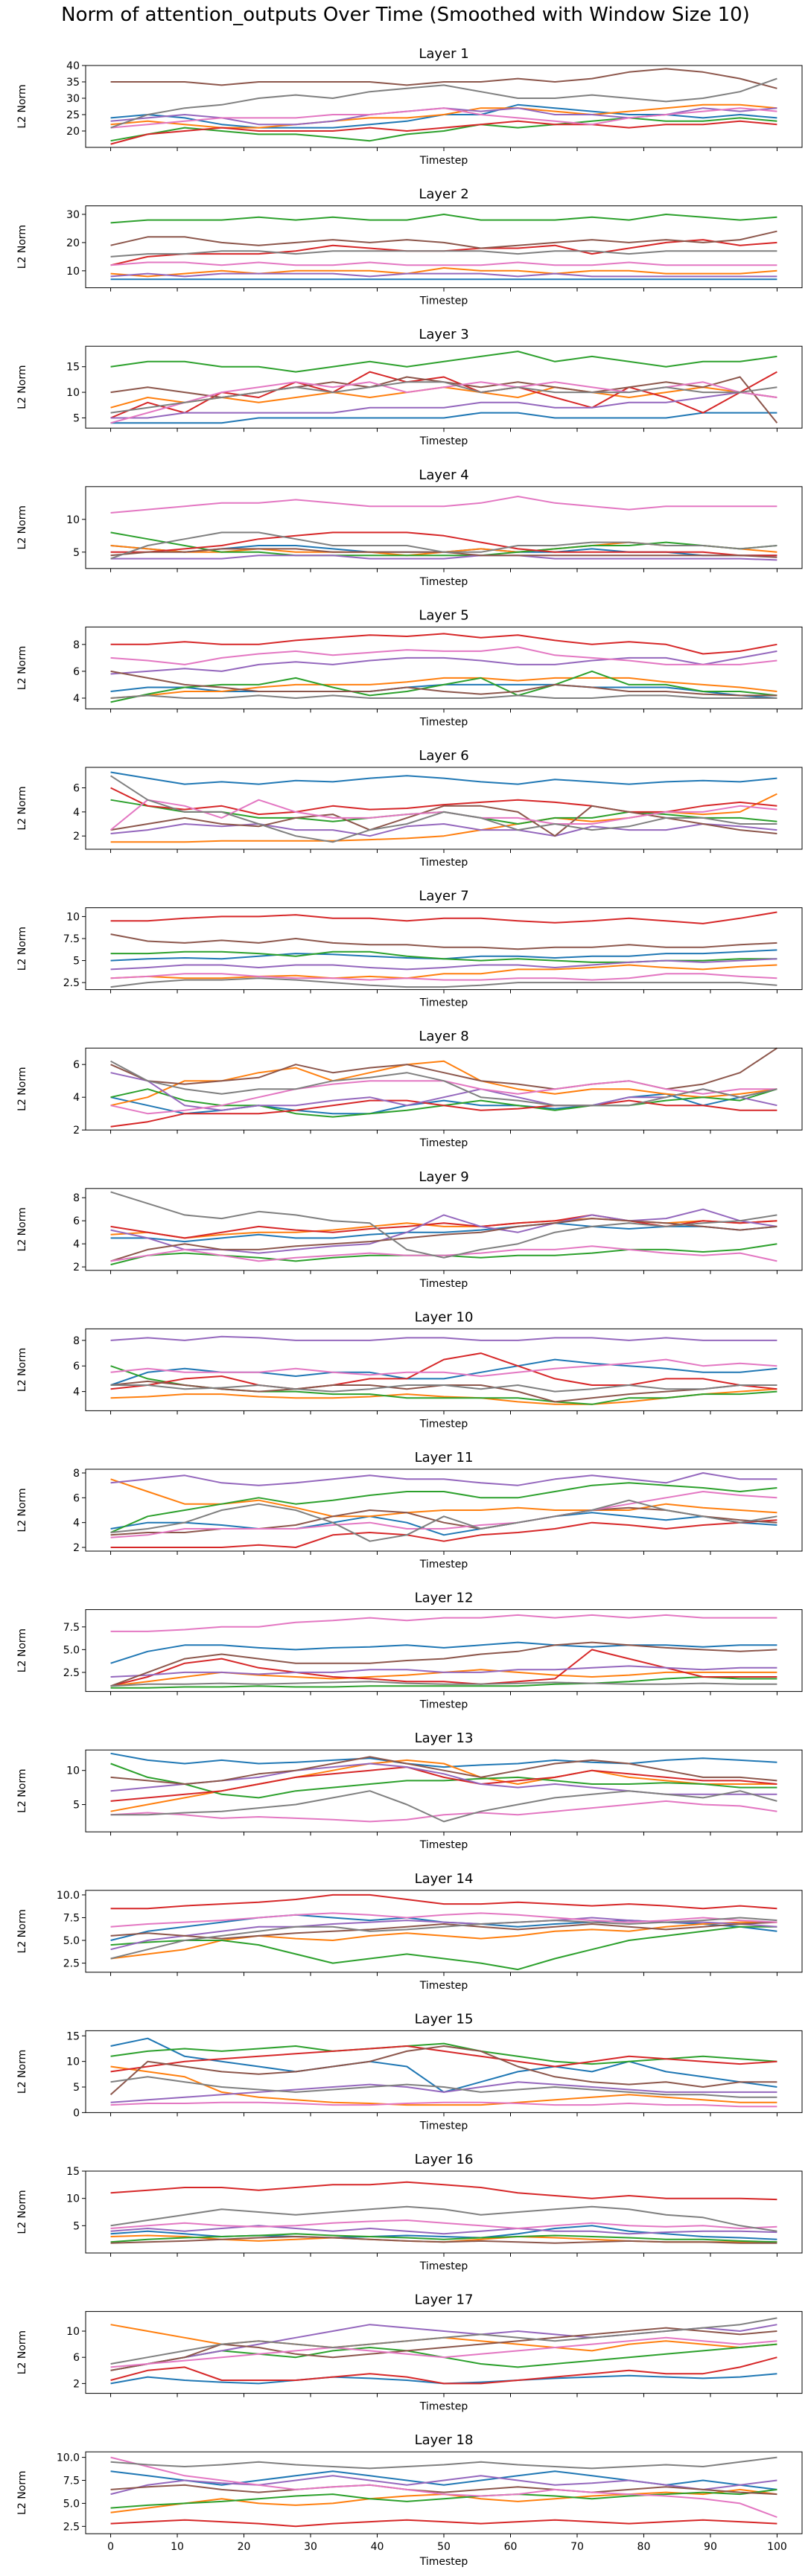 The image size is (811, 2576). I want to click on y-tick-label: 4, so click(76, 1244).